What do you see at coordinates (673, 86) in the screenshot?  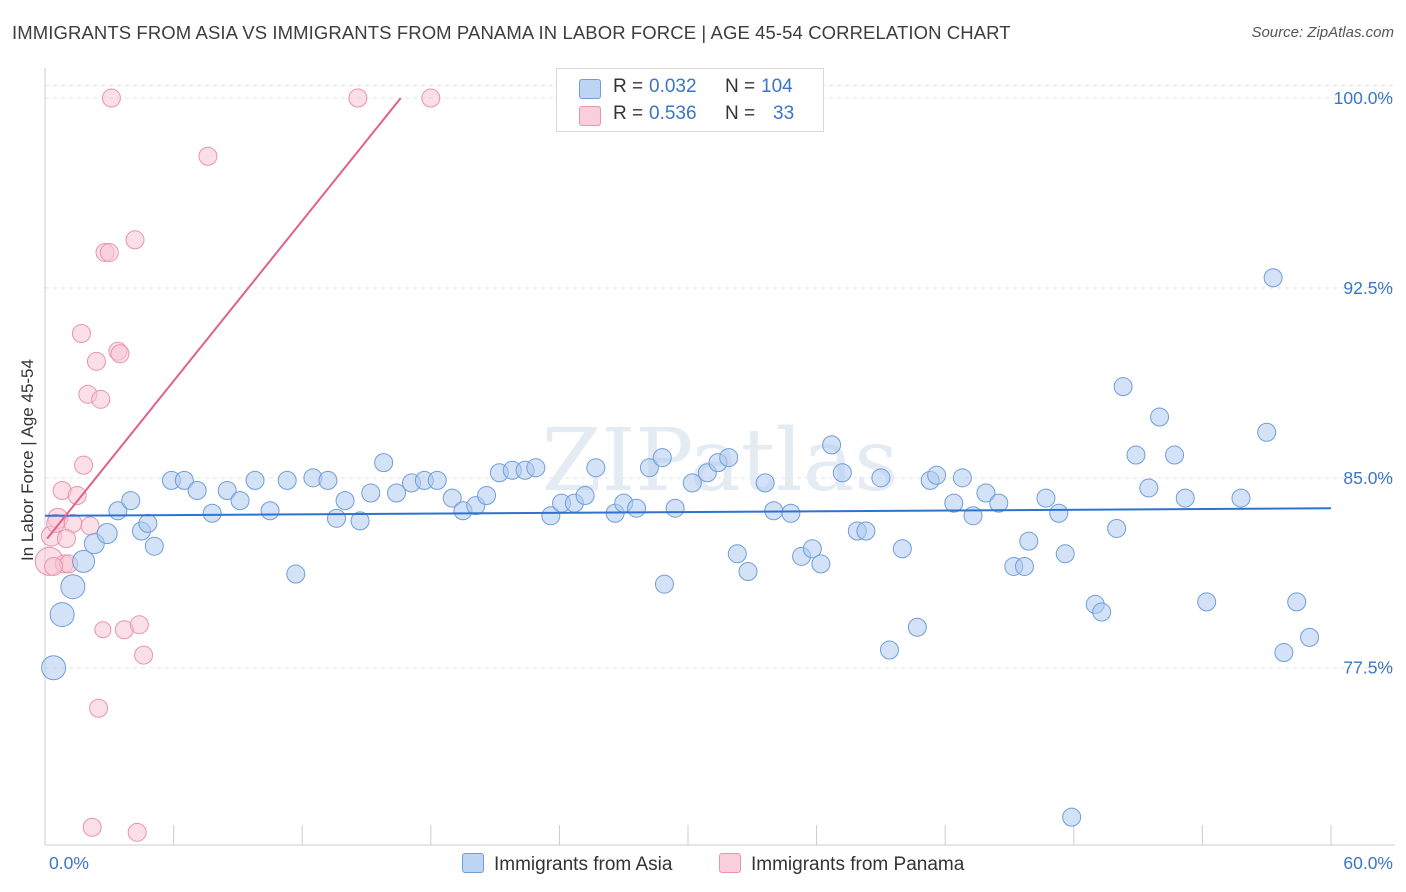 I see `legend-r-value: 0.032` at bounding box center [673, 86].